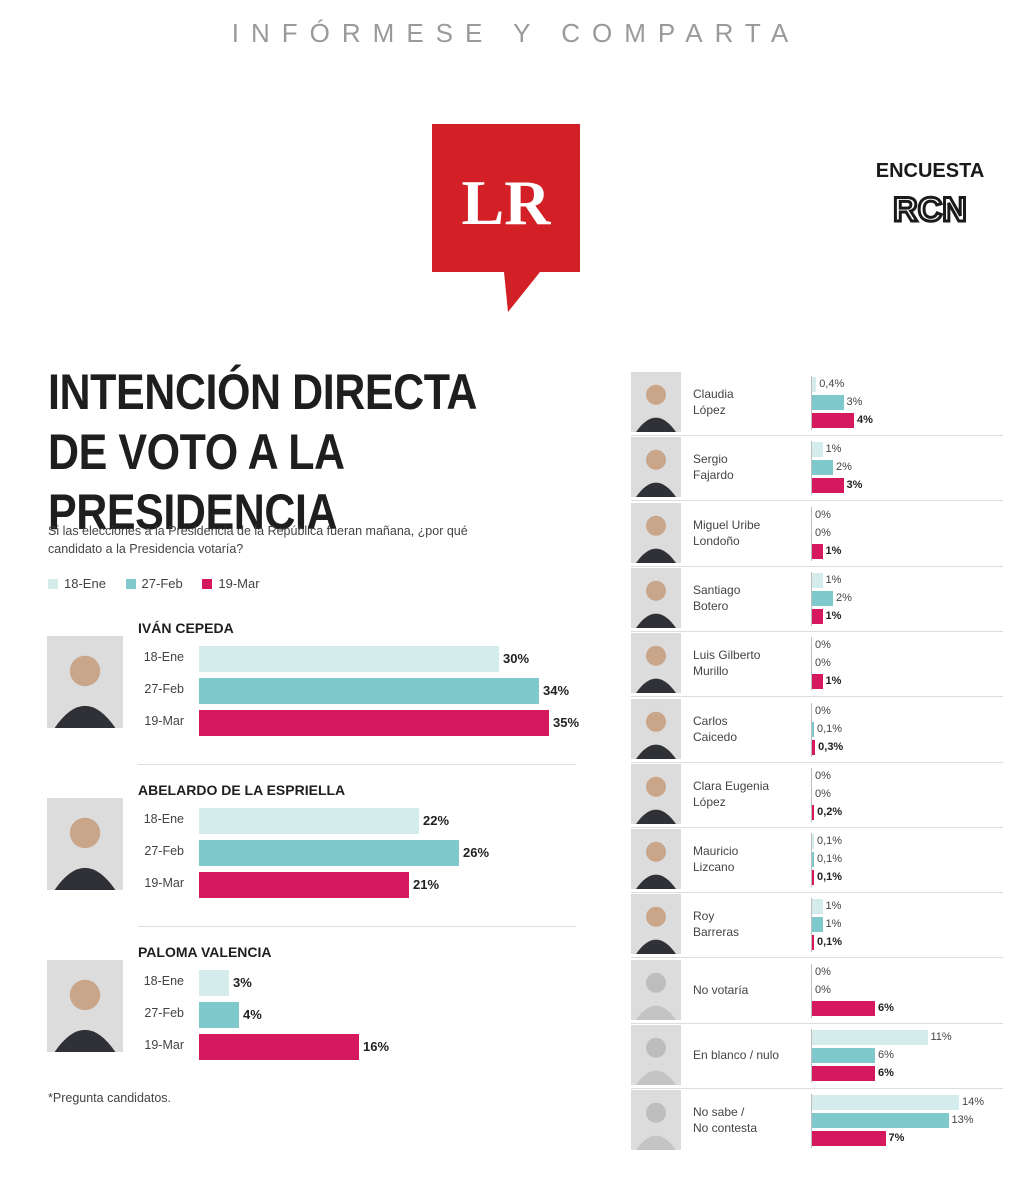 The height and width of the screenshot is (1200, 1032). What do you see at coordinates (711, 671) in the screenshot?
I see `name-line: Murillo` at bounding box center [711, 671].